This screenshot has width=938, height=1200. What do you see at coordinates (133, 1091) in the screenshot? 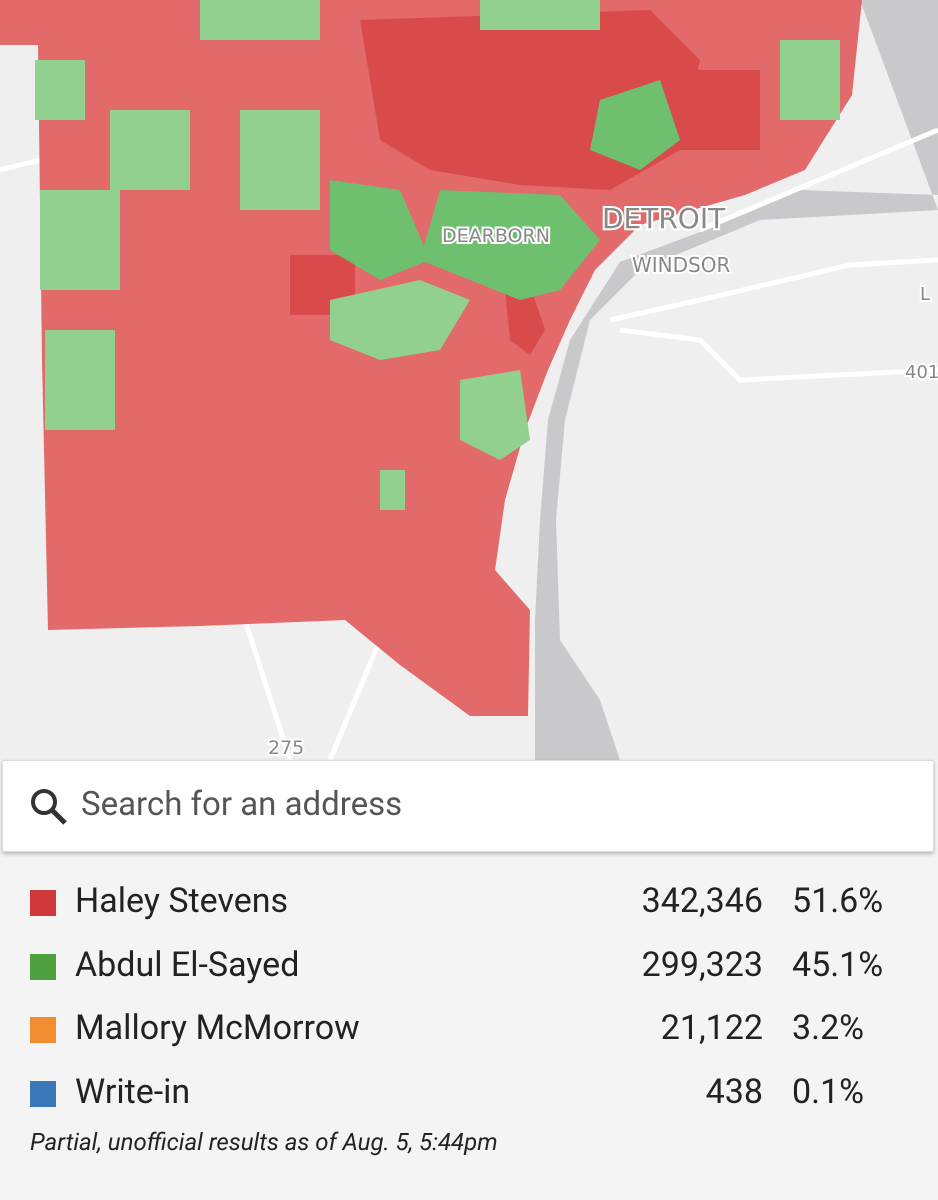
I see `candidate-name: Write-in` at bounding box center [133, 1091].